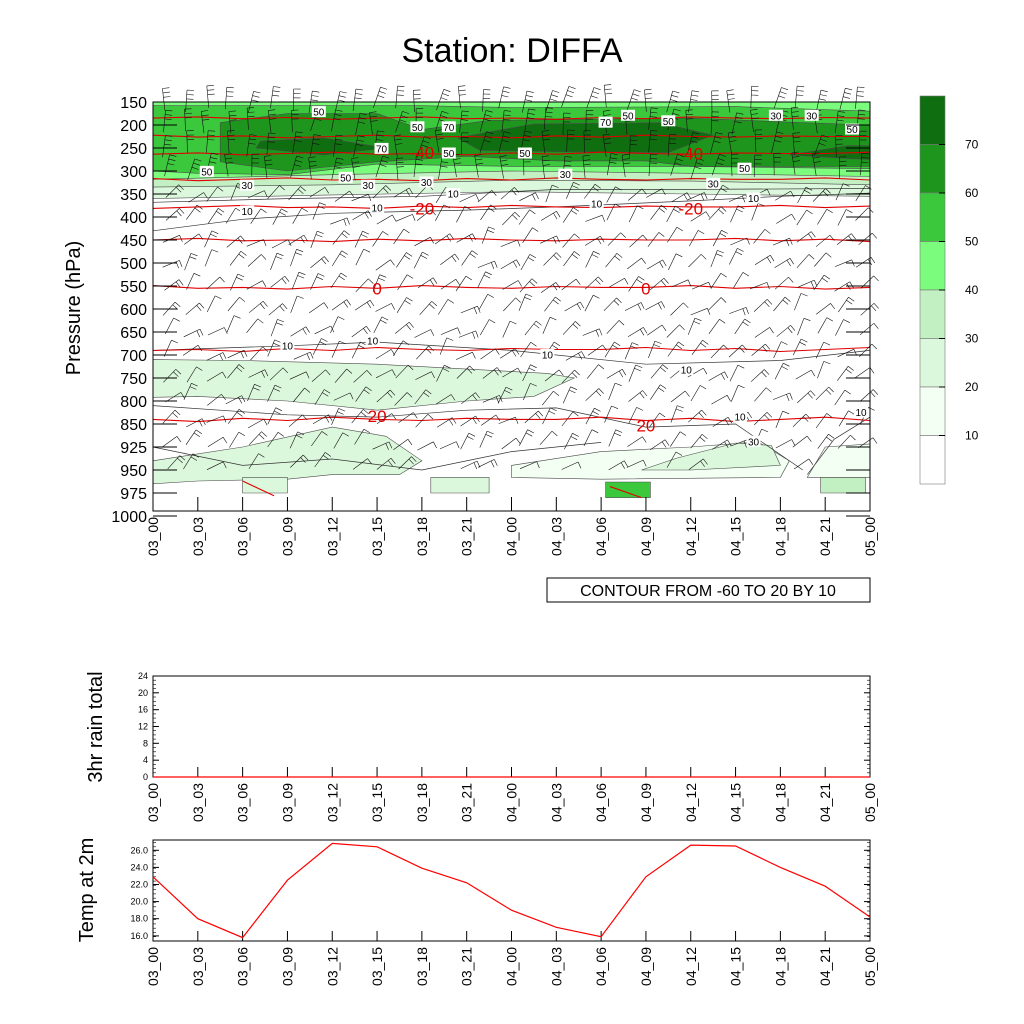  What do you see at coordinates (511, 212) in the screenshot?
I see `wind-speed-contour-line` at bounding box center [511, 212].